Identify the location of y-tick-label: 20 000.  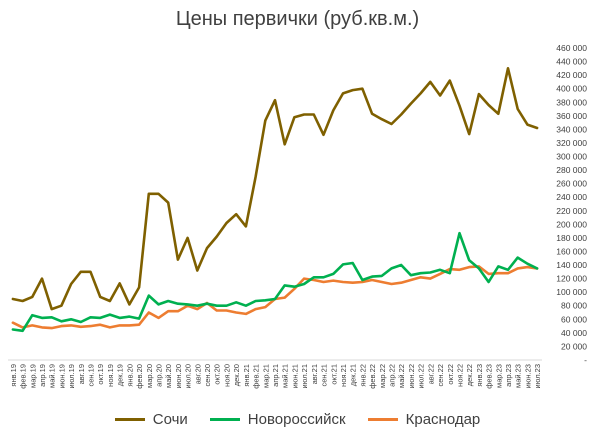
(574, 346).